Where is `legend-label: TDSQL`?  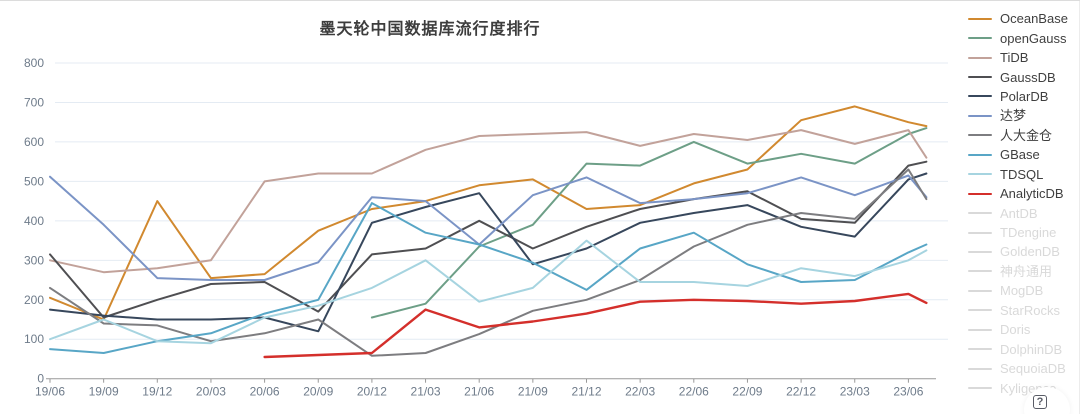 legend-label: TDSQL is located at coordinates (1022, 174).